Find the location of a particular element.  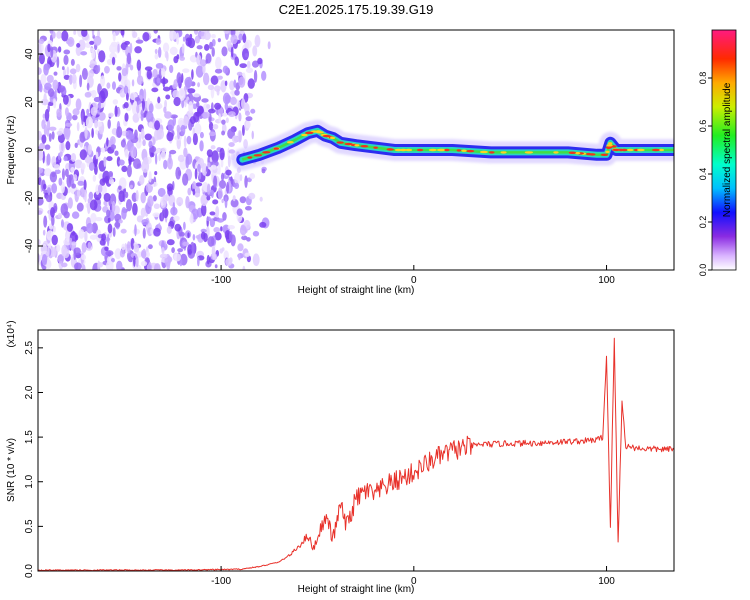

spectrogram-y-ticks: -40 -20 0 20 40 is located at coordinates (33, 150).